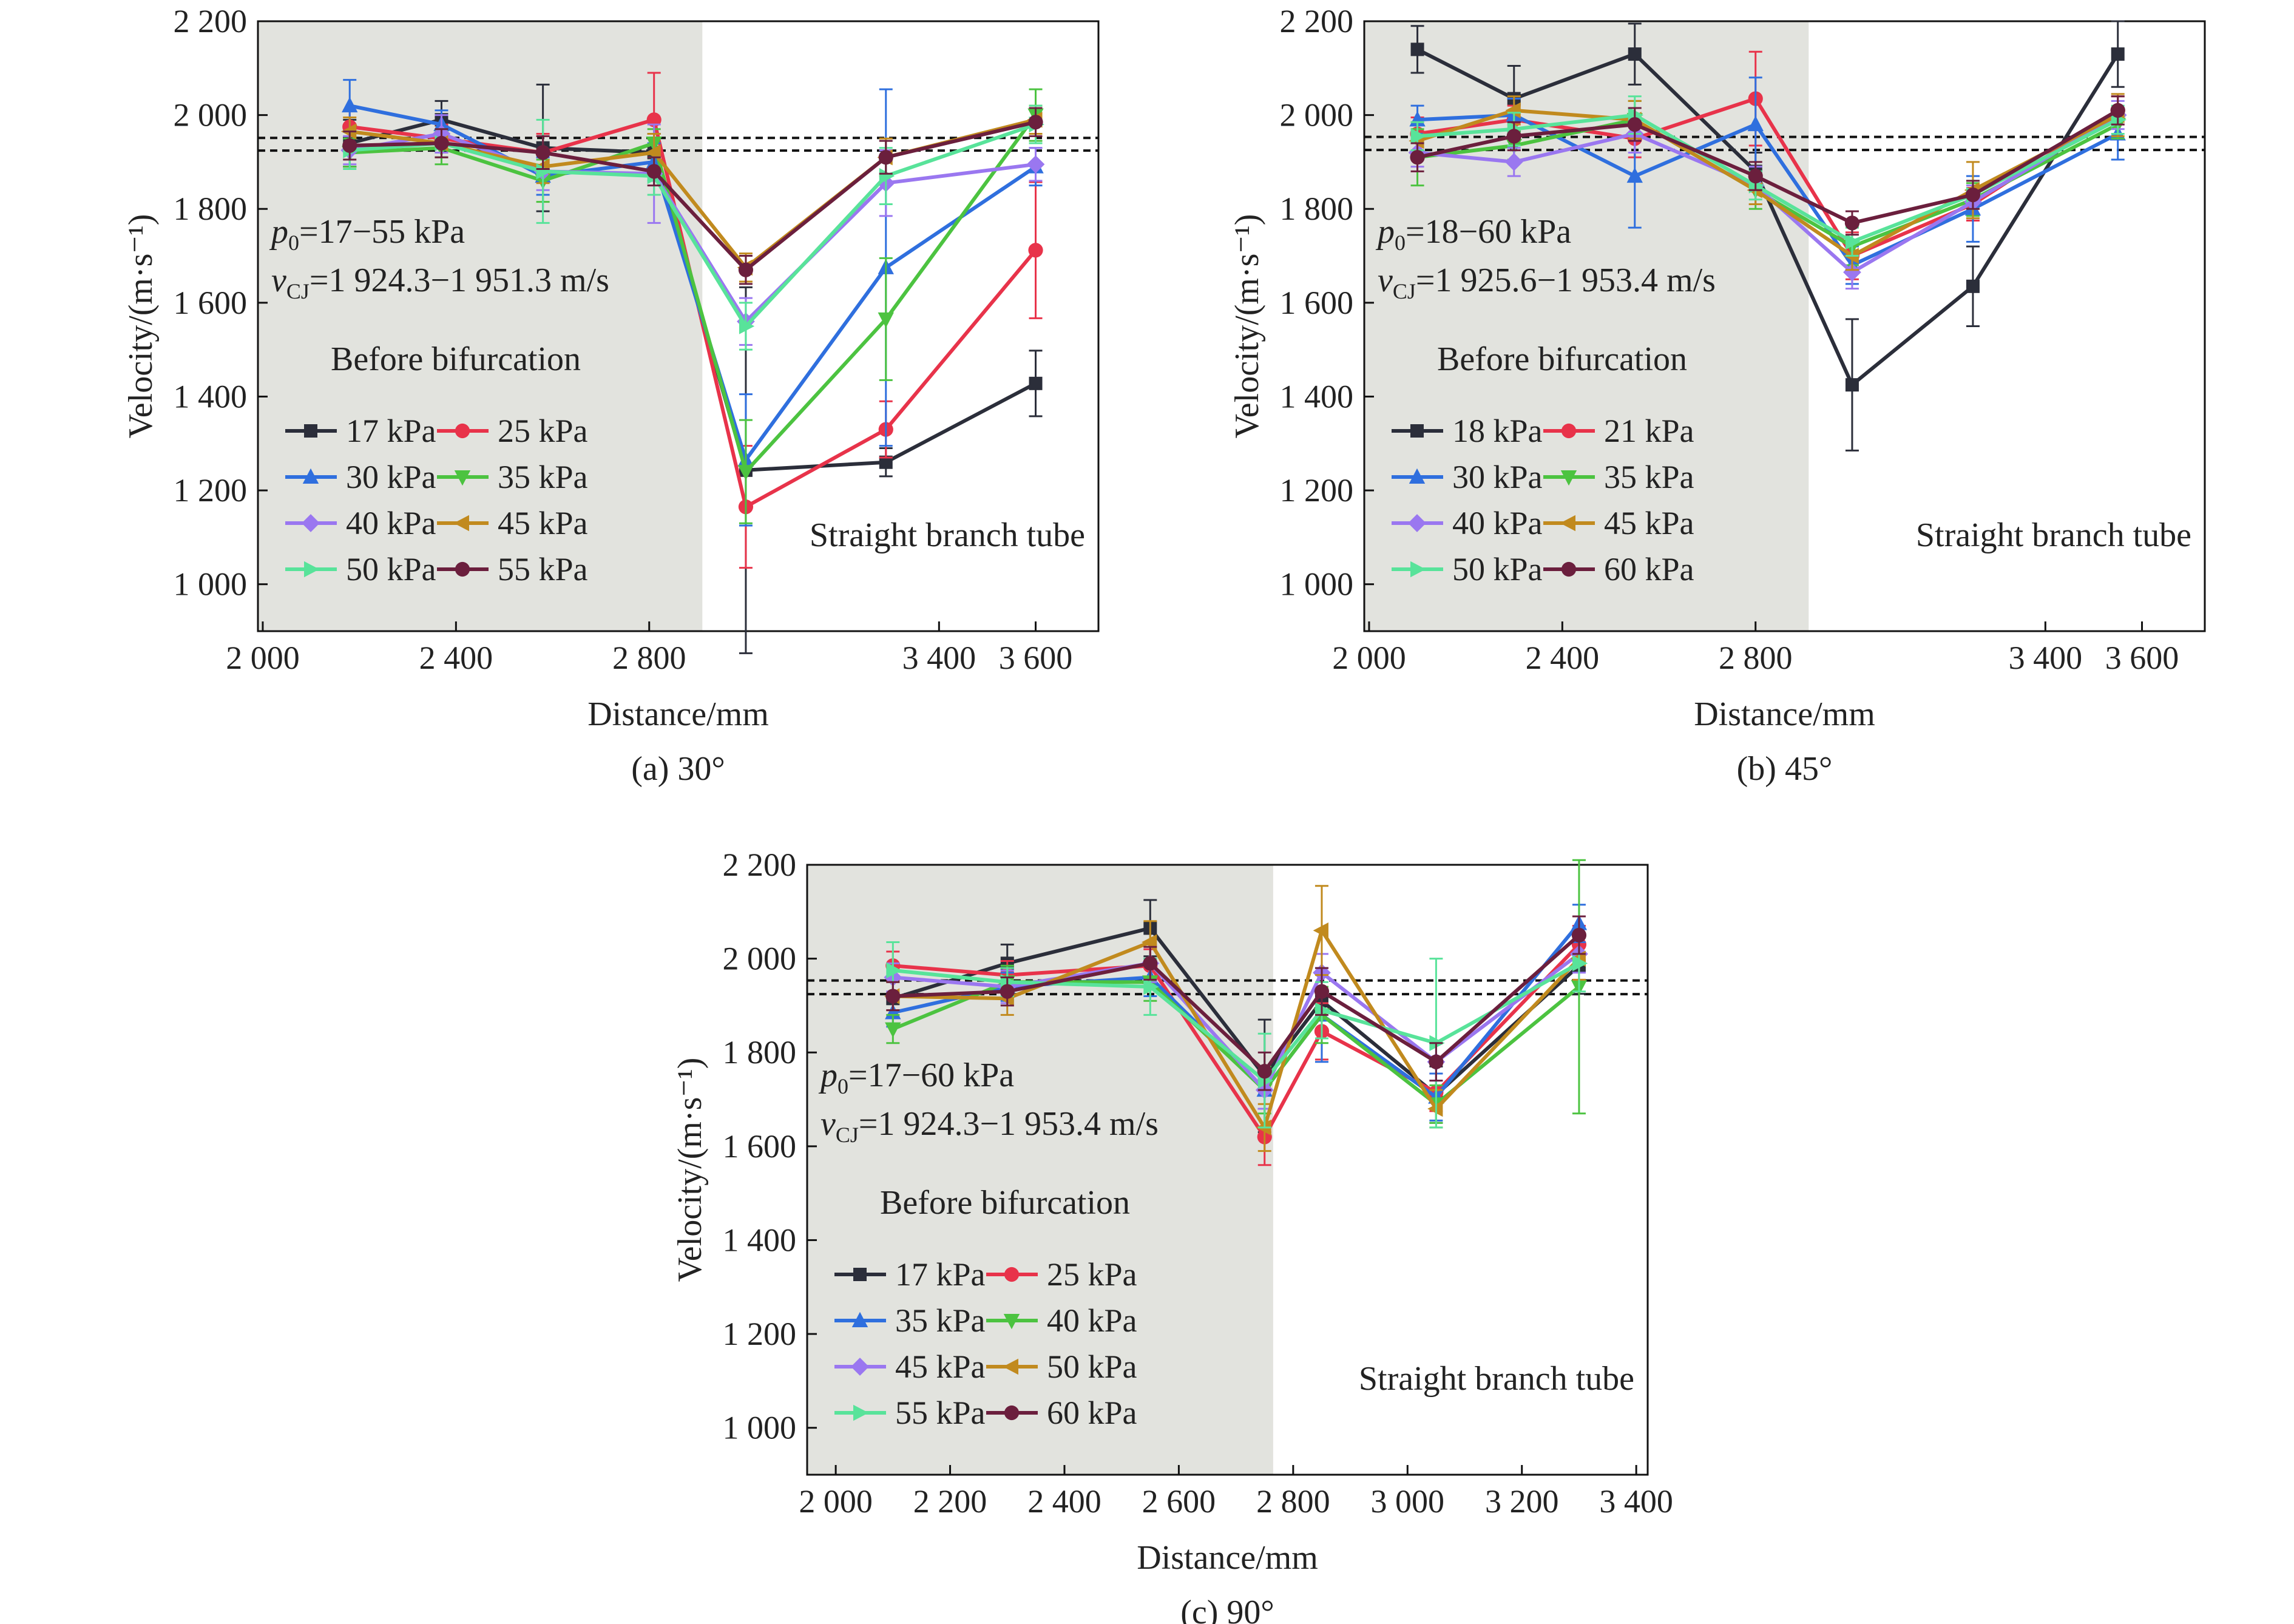  Describe the element at coordinates (1092, 1275) in the screenshot. I see `legend-label: 25 kPa` at that location.